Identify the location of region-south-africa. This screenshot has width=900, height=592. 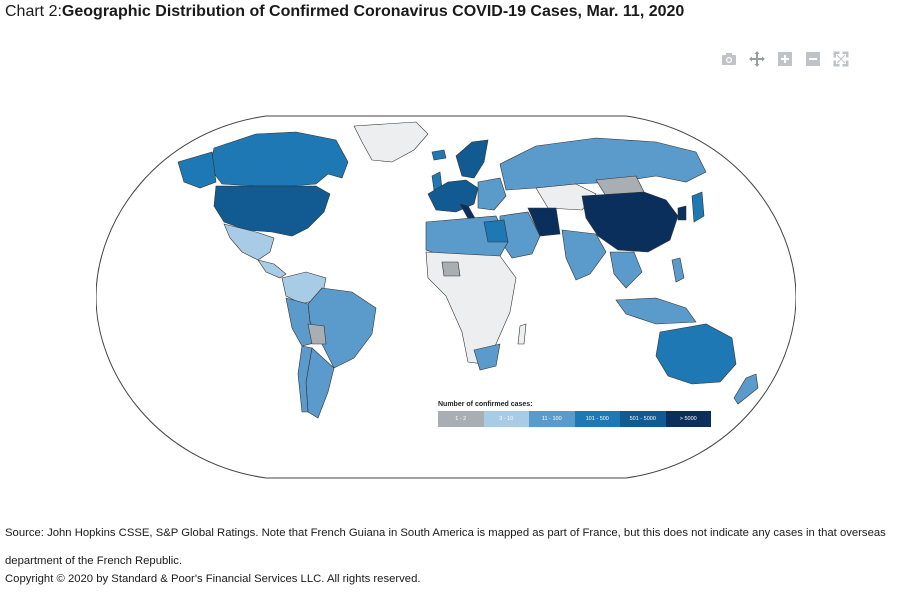
(487, 357).